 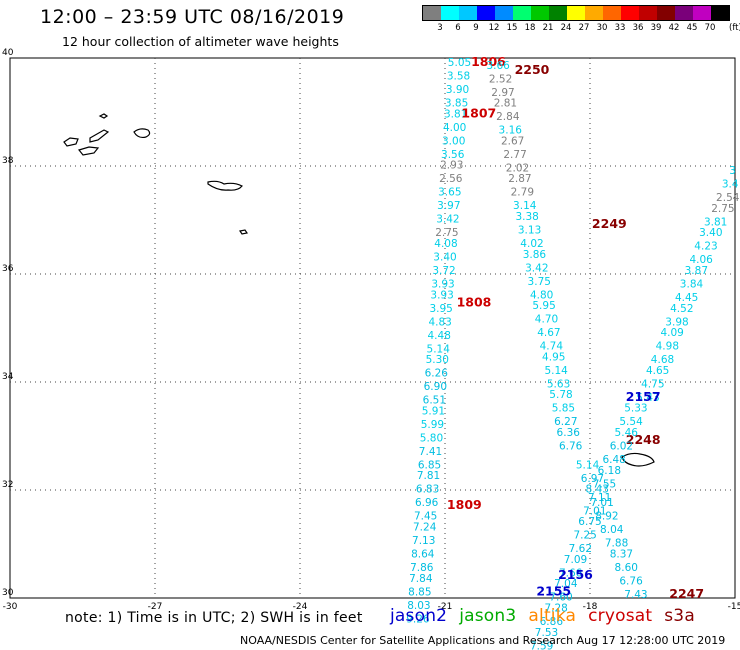 What do you see at coordinates (620, 616) in the screenshot?
I see `legend-item-cryosat: cryosat` at bounding box center [620, 616].